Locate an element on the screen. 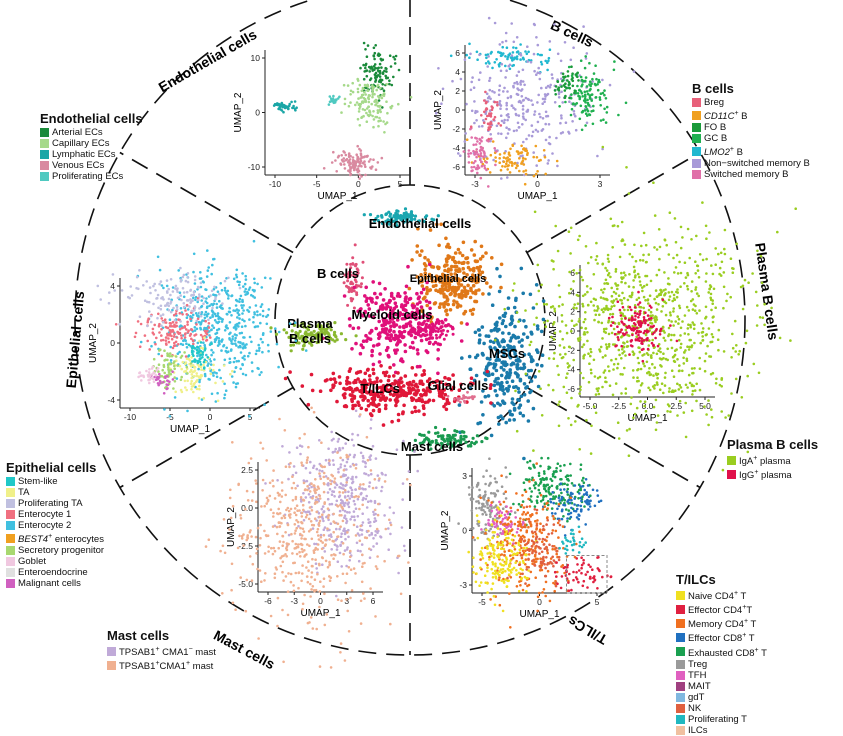 This screenshot has width=843, height=736. x-tick-label: 0 is located at coordinates (358, 184).